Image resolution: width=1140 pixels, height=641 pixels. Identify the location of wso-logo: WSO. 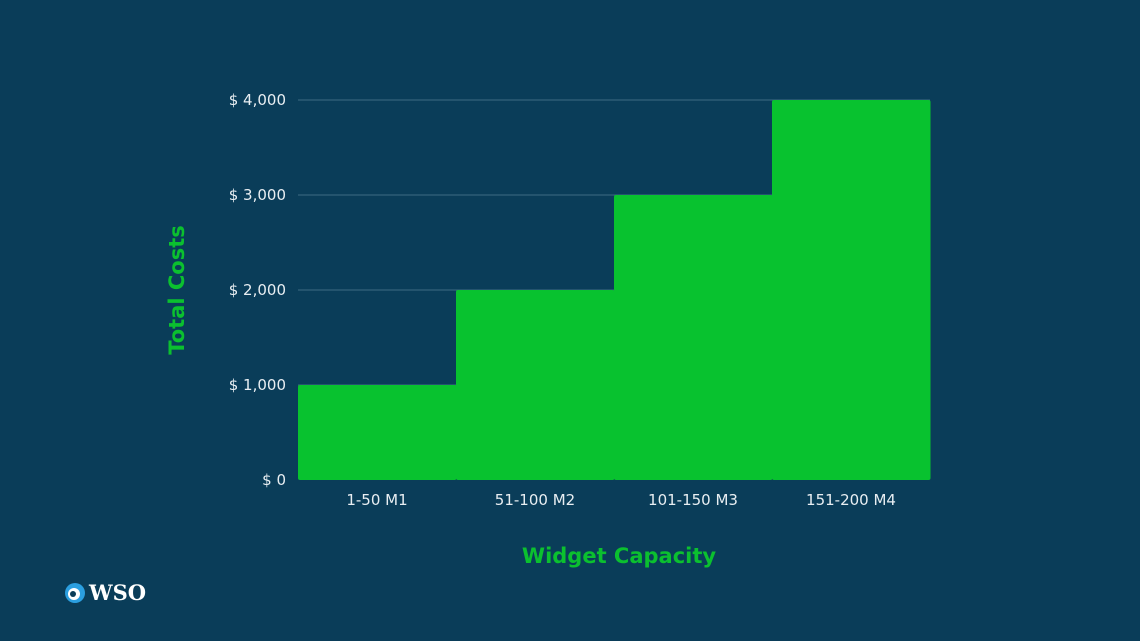
(105, 592).